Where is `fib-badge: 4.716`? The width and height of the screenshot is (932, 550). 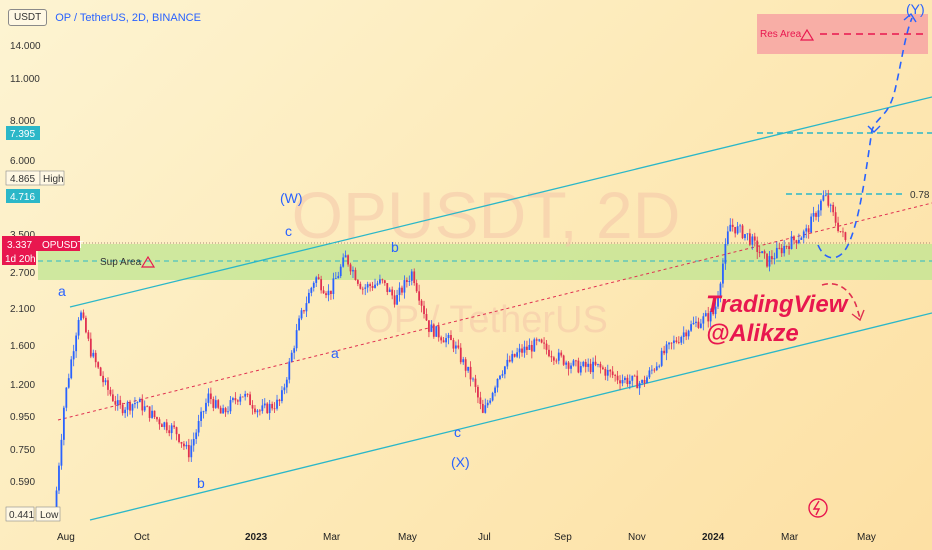 fib-badge: 4.716 is located at coordinates (22, 197).